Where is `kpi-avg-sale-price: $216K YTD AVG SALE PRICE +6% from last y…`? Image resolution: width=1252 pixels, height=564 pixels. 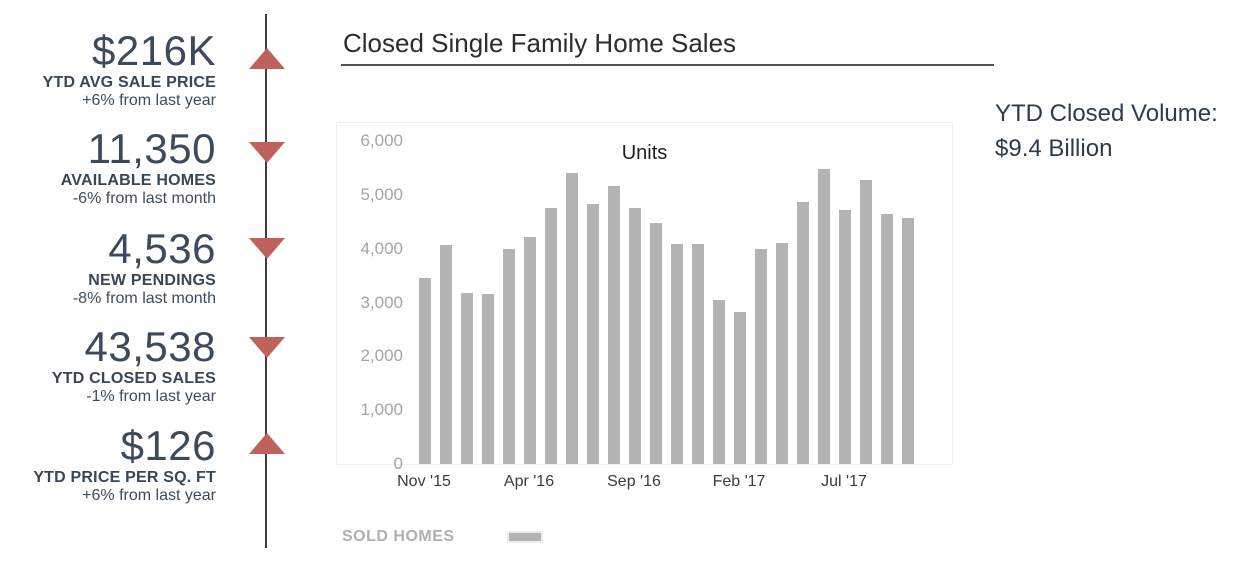 kpi-avg-sale-price: $216K YTD AVG SALE PRICE +6% from last y… is located at coordinates (108, 68).